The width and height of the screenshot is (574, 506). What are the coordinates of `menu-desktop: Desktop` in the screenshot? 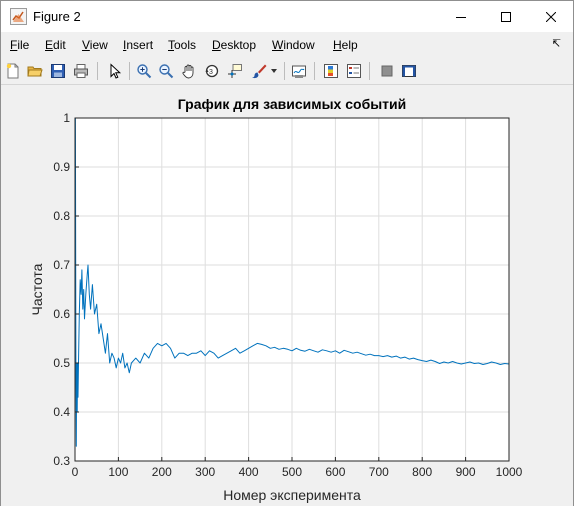 It's located at (234, 45).